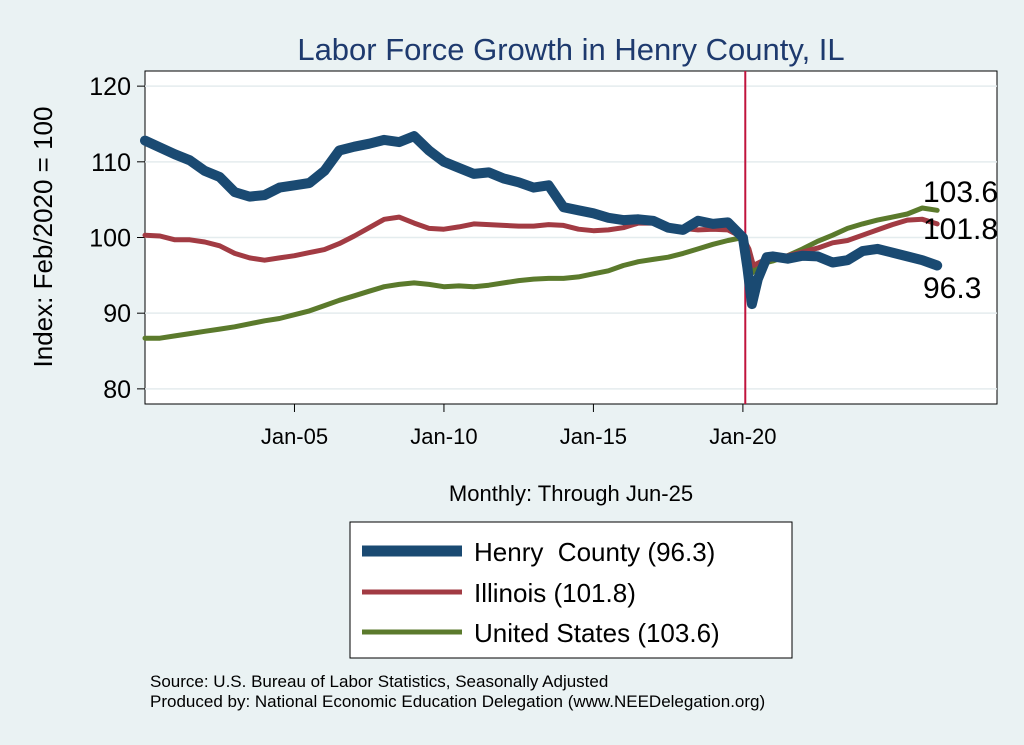 This screenshot has width=1024, height=745. Describe the element at coordinates (110, 239) in the screenshot. I see `y-tick-label-100: 100` at that location.